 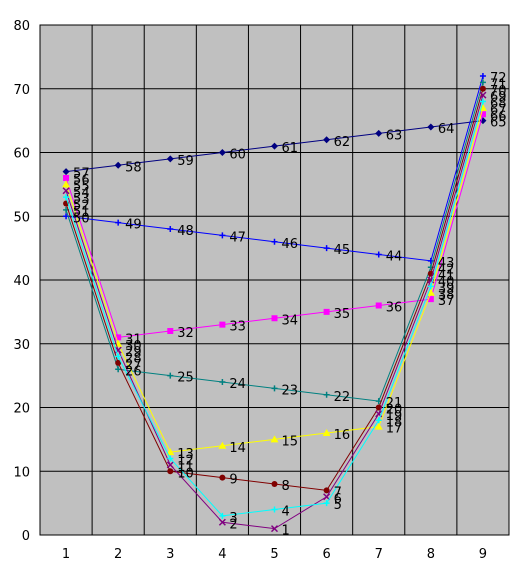 I want to click on data-label: 3, so click(x=233, y=518).